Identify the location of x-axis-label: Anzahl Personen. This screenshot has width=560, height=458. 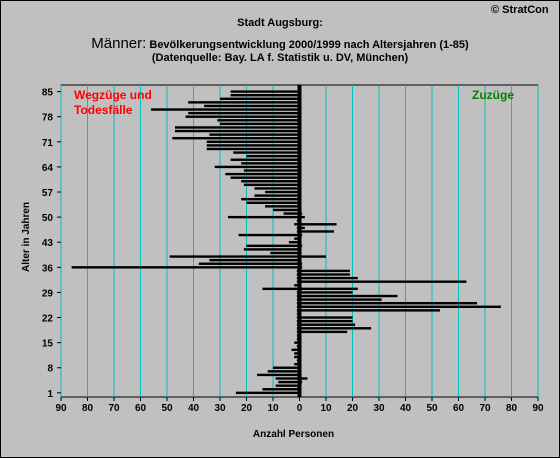
(293, 434).